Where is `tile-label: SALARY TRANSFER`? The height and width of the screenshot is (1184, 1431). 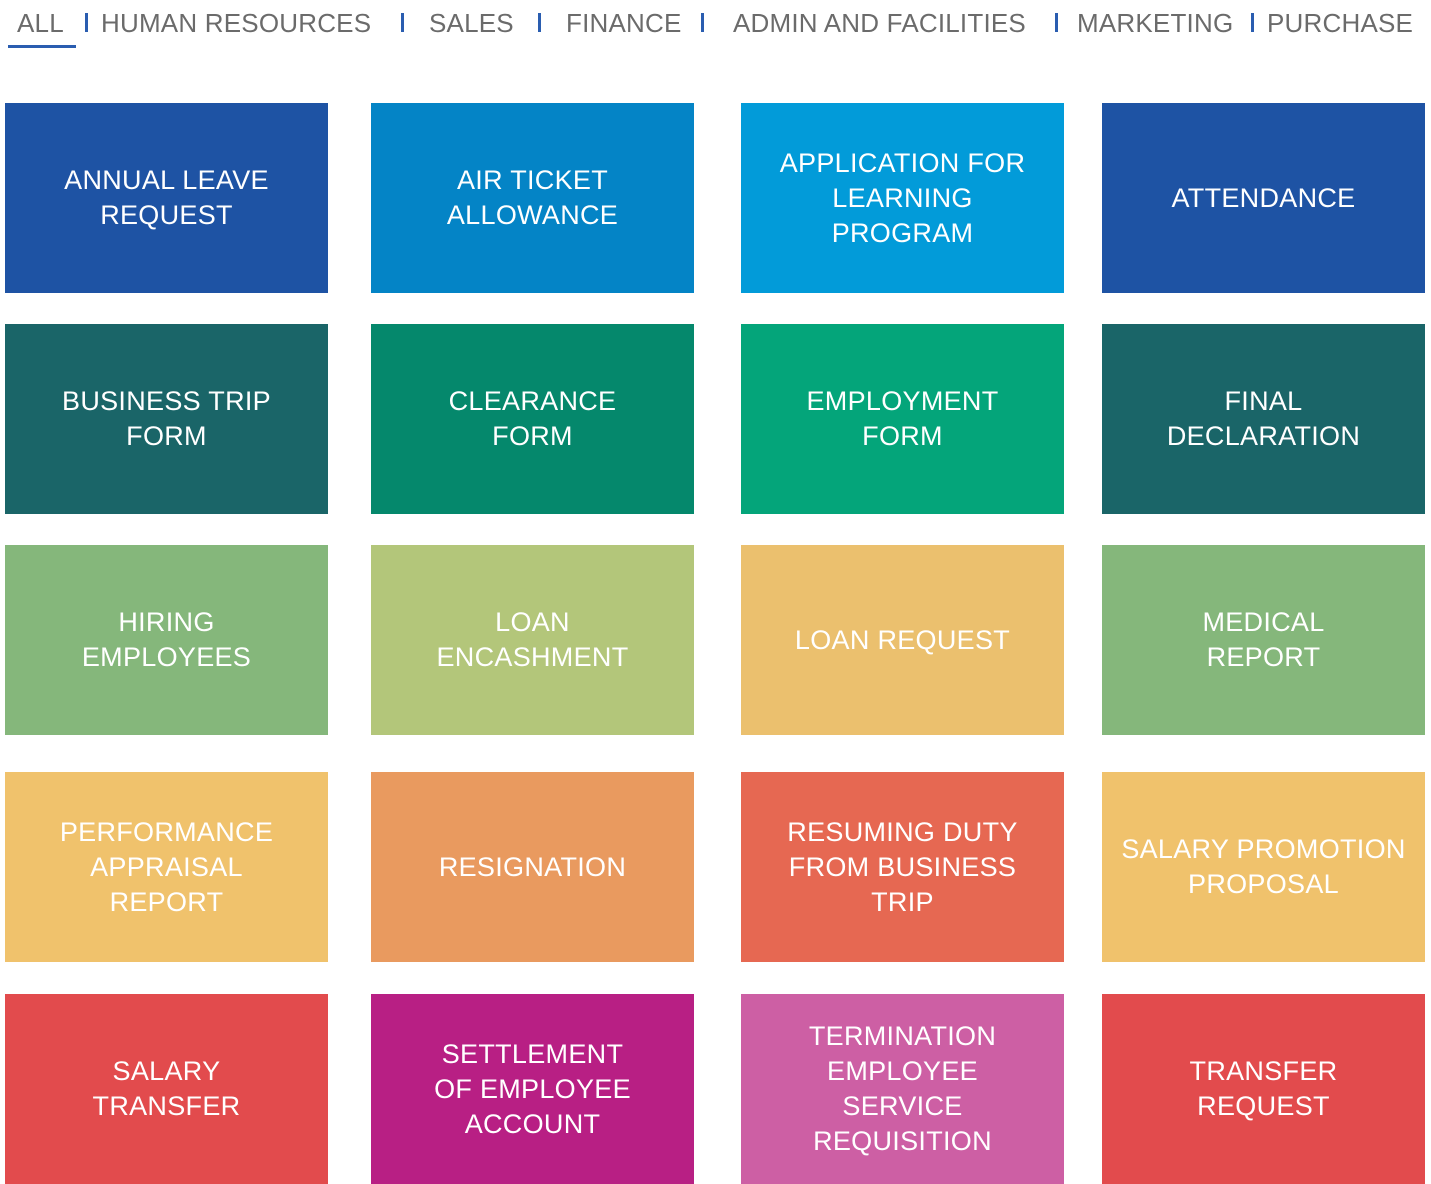
tile-label: SALARY TRANSFER is located at coordinates (166, 1088).